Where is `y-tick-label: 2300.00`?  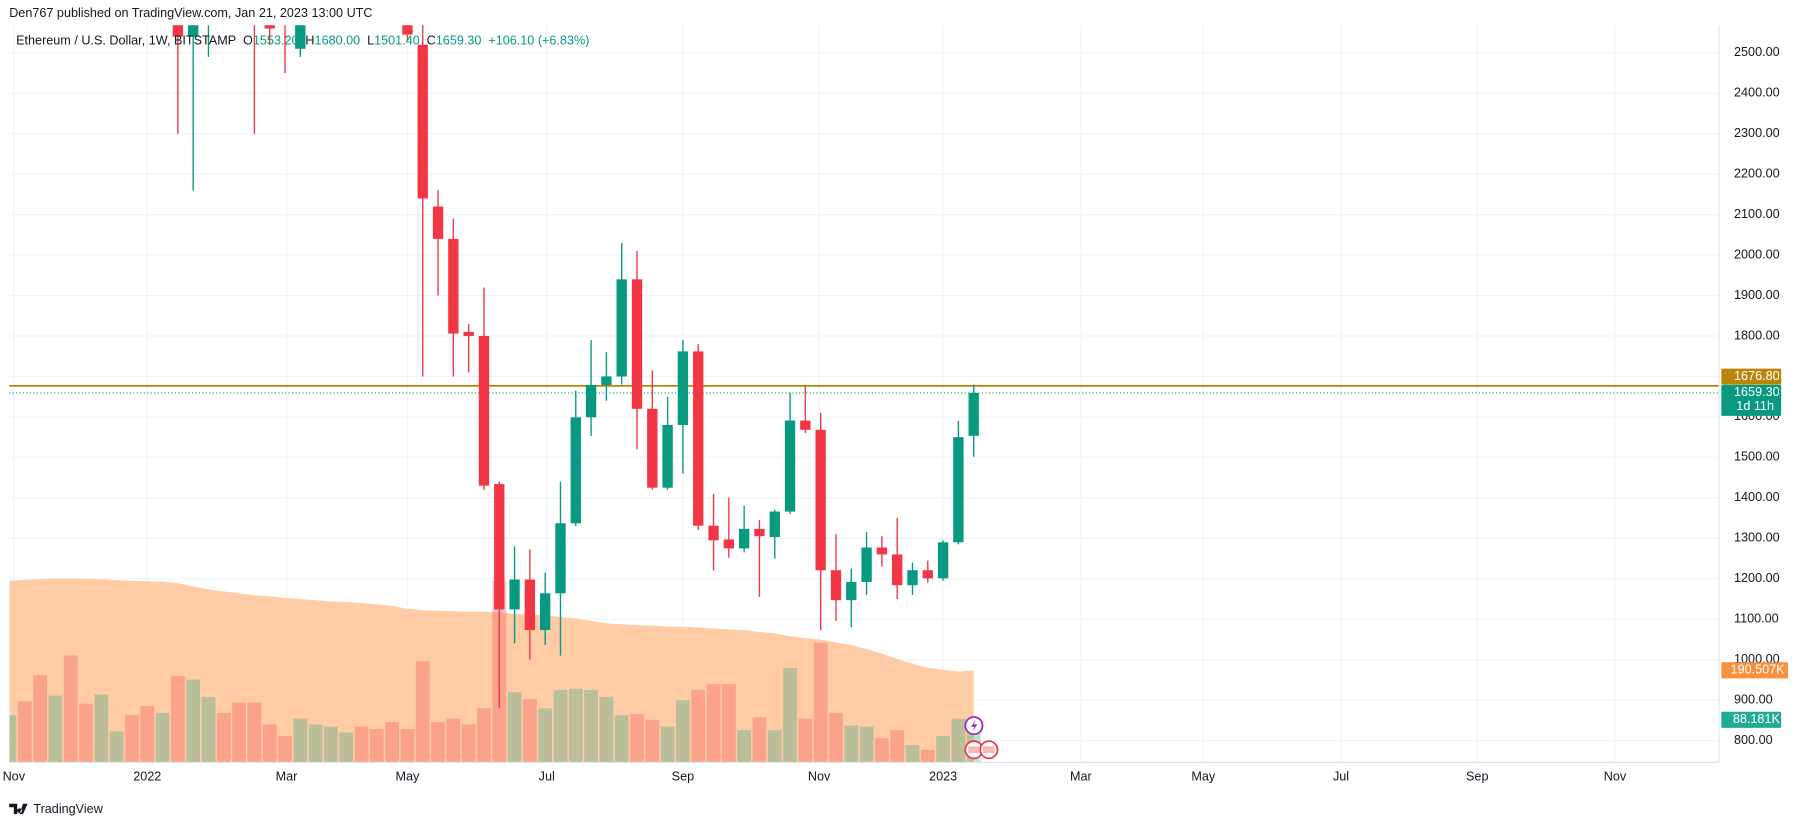 y-tick-label: 2300.00 is located at coordinates (1757, 133).